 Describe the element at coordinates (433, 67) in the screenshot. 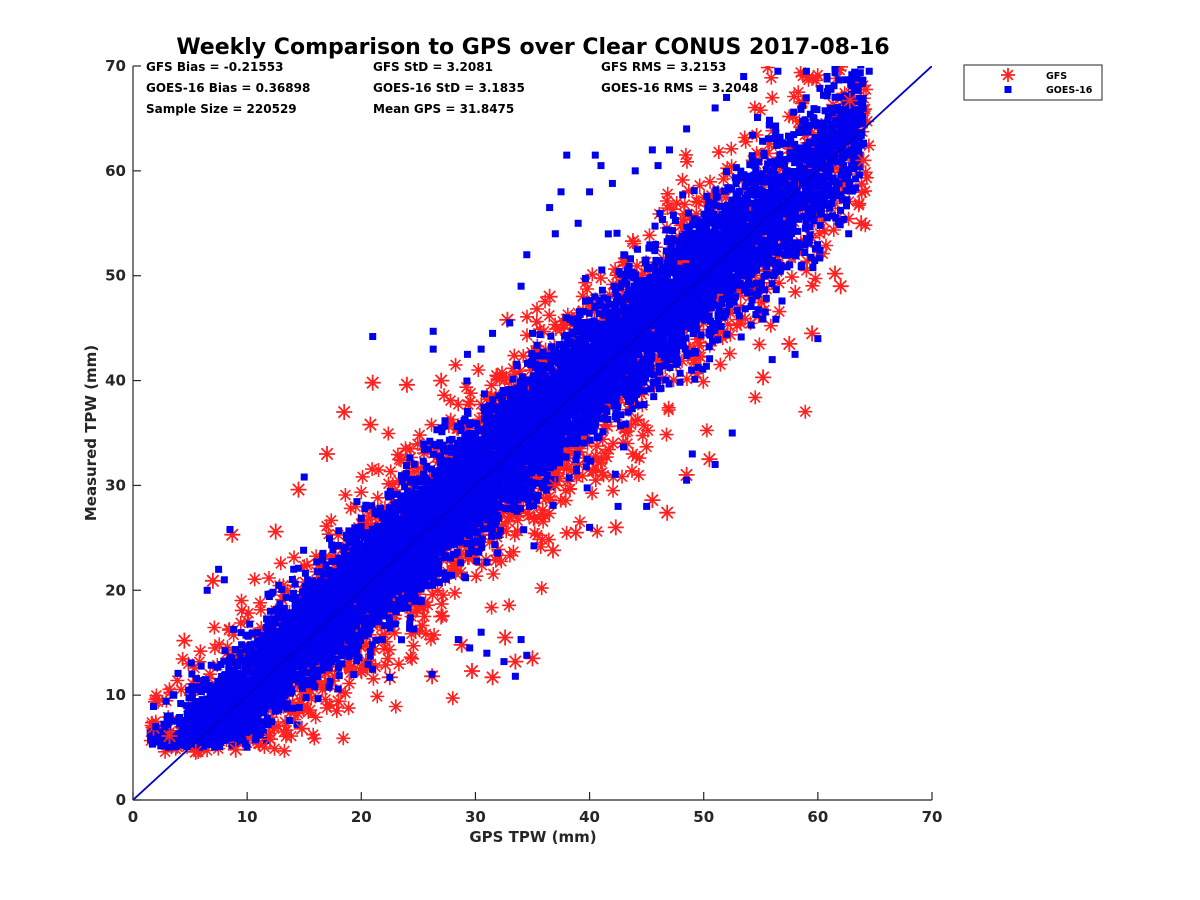

I see `gfs-std-text: GFS StD = 3.2081` at that location.